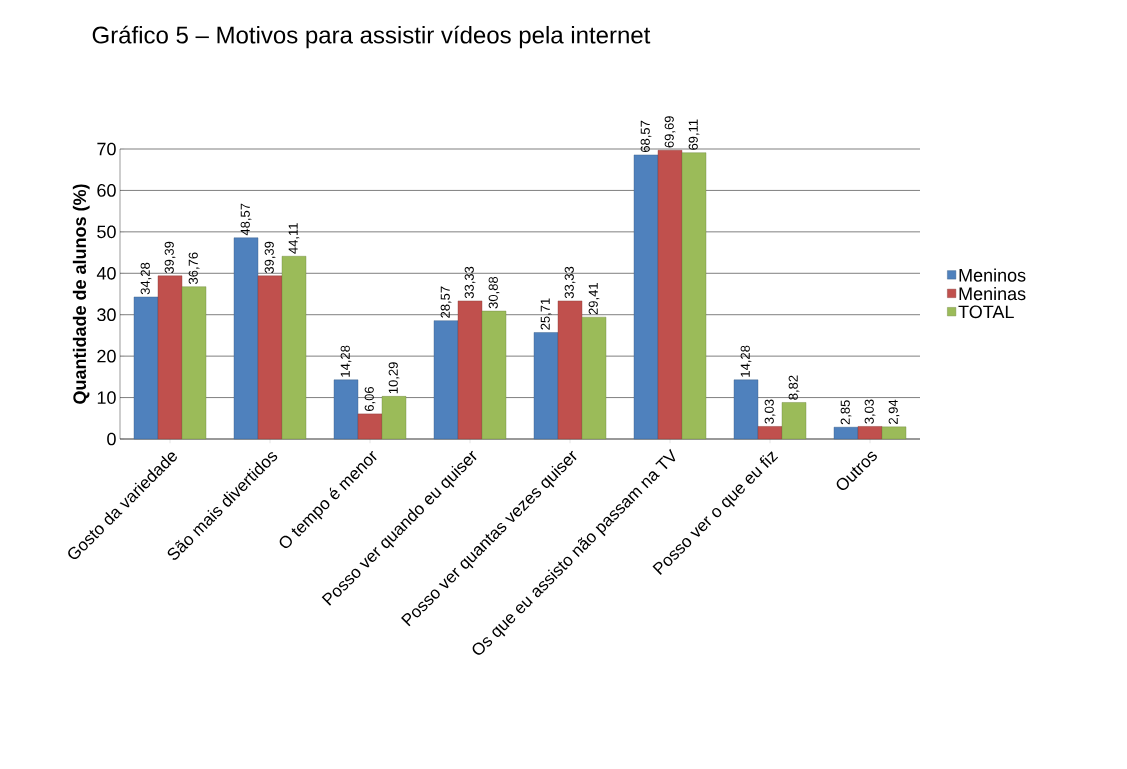 The height and width of the screenshot is (769, 1127). What do you see at coordinates (992, 275) in the screenshot?
I see `legend-label: Meninos` at bounding box center [992, 275].